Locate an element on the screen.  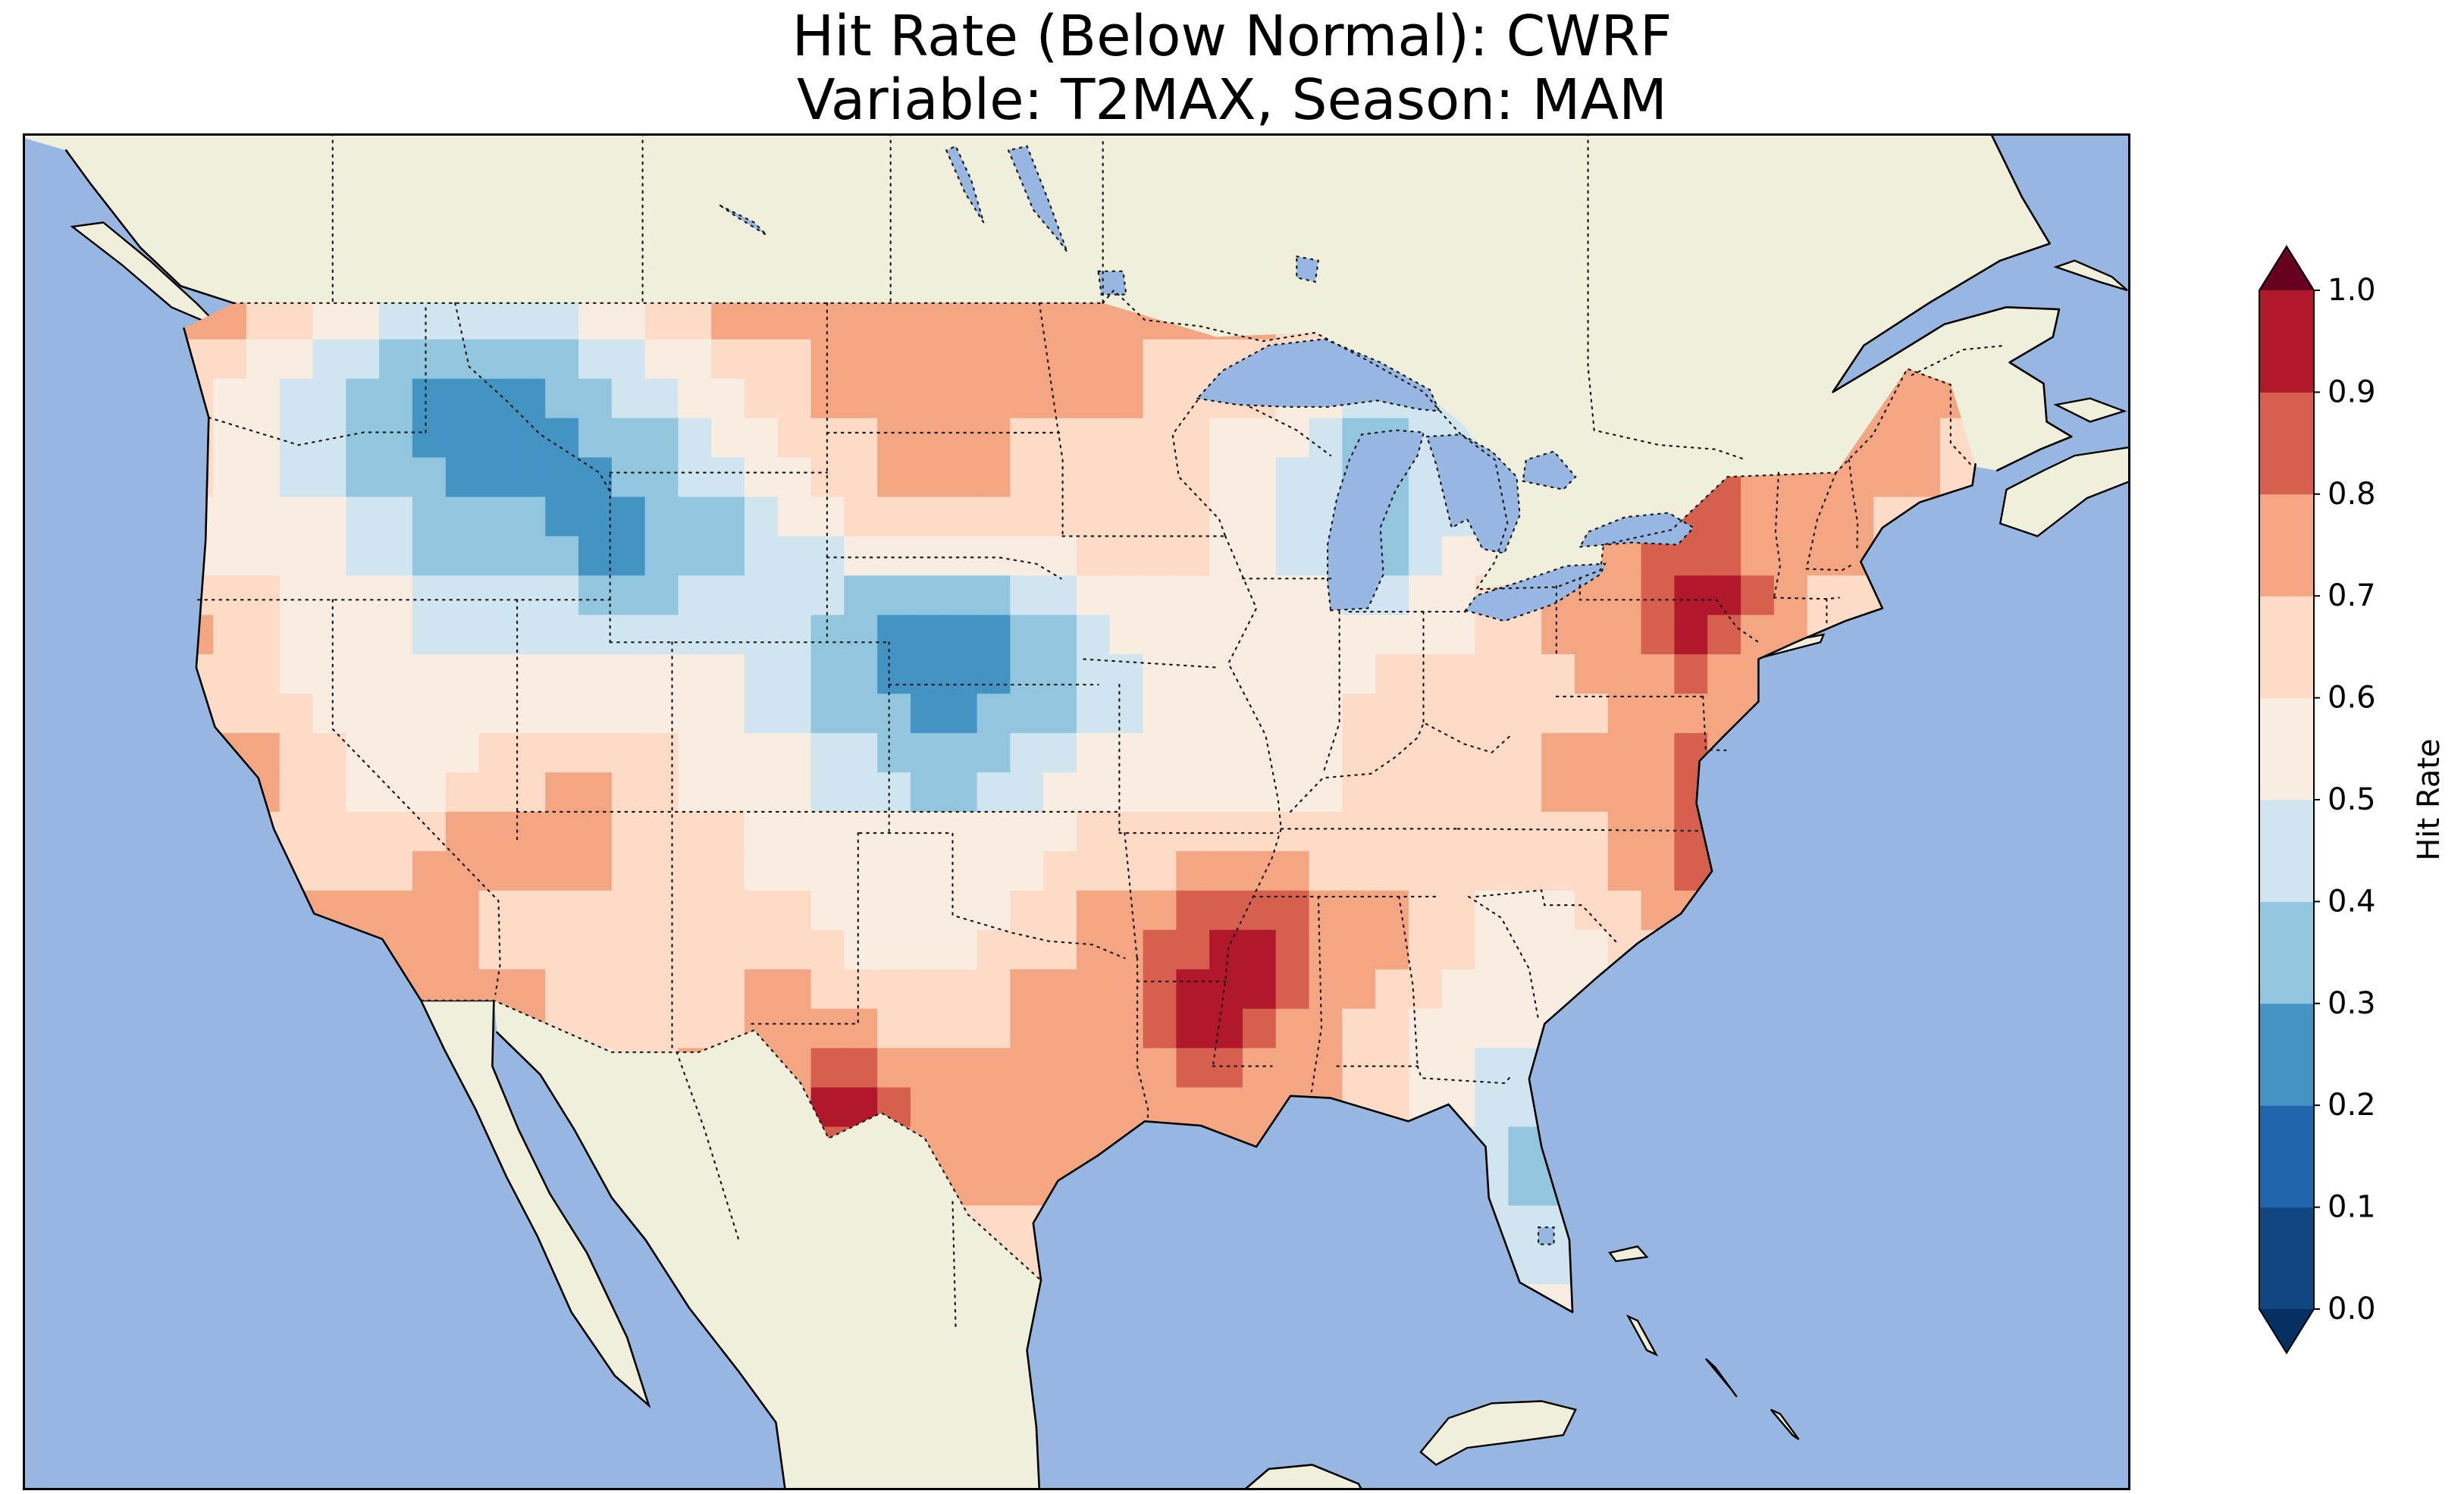
figure-title-line1: Hit Rate (Below Normal): CWRF is located at coordinates (1232, 36).